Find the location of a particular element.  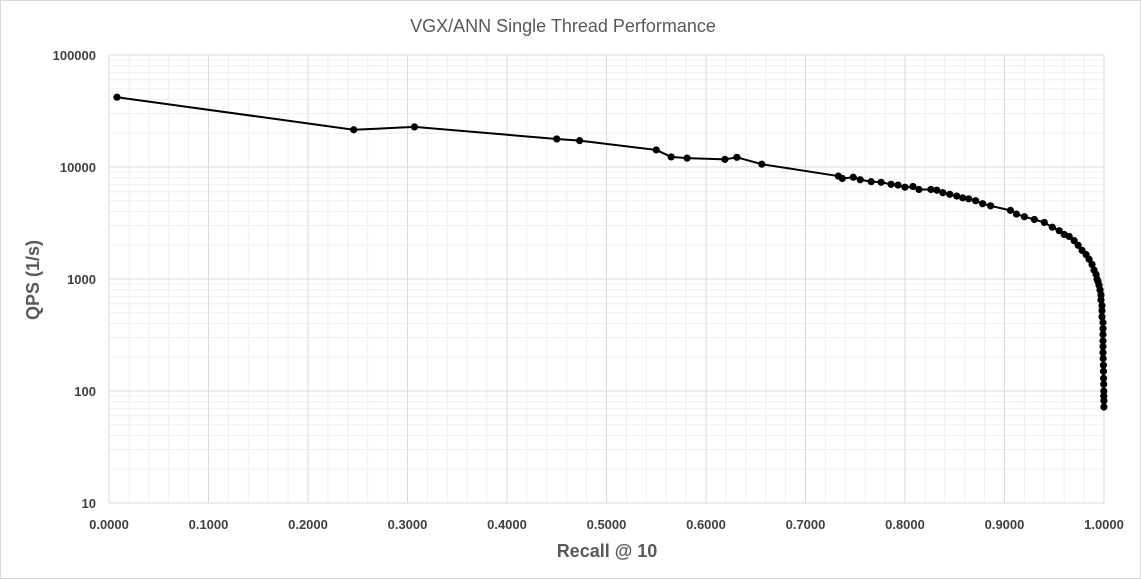

x-axis-title: Recall @ 10 is located at coordinates (607, 551).